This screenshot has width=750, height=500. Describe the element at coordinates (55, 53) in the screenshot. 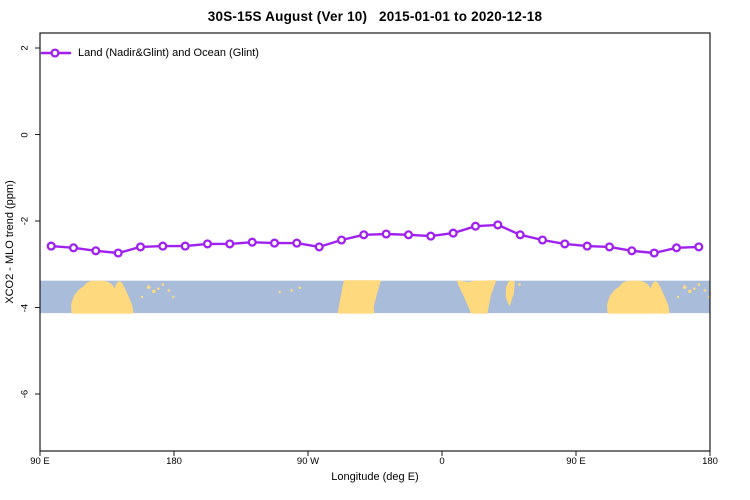

I see `legend-marker-sample` at that location.